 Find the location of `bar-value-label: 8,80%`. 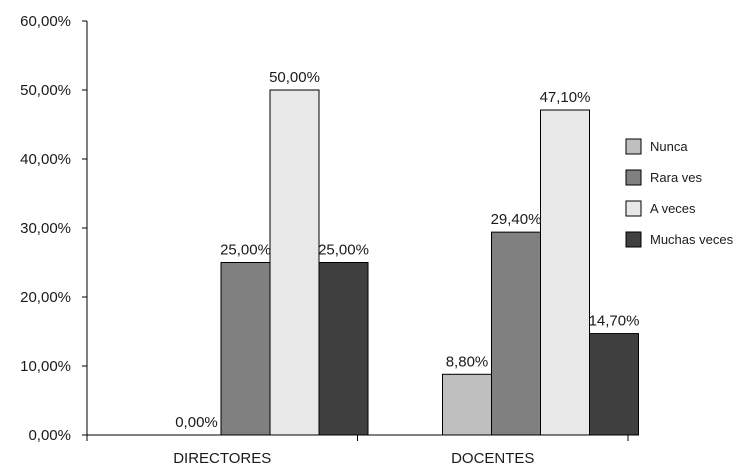

bar-value-label: 8,80% is located at coordinates (467, 361).